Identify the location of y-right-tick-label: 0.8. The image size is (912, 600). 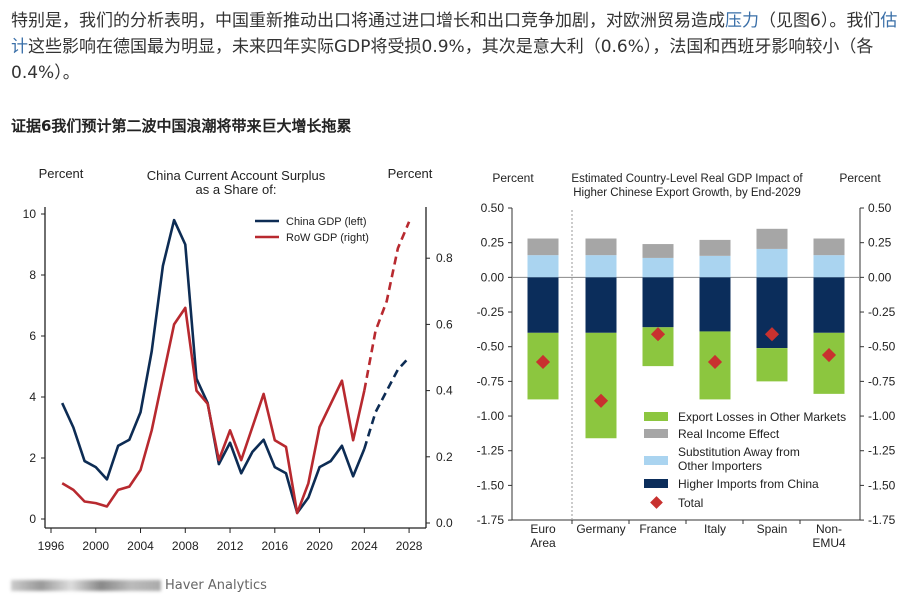
(444, 258).